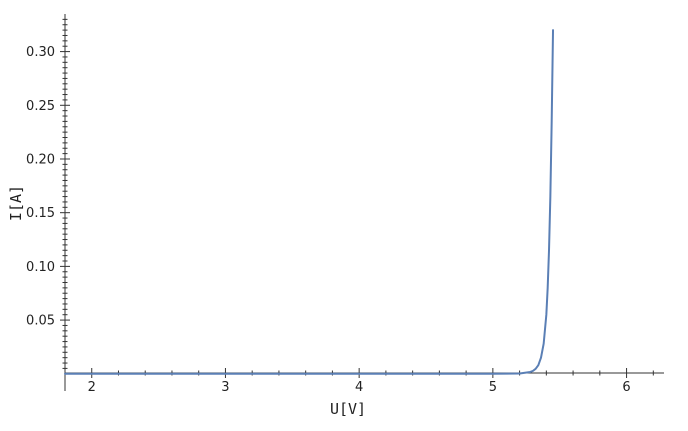  What do you see at coordinates (92, 387) in the screenshot?
I see `x-tick-label: 2` at bounding box center [92, 387].